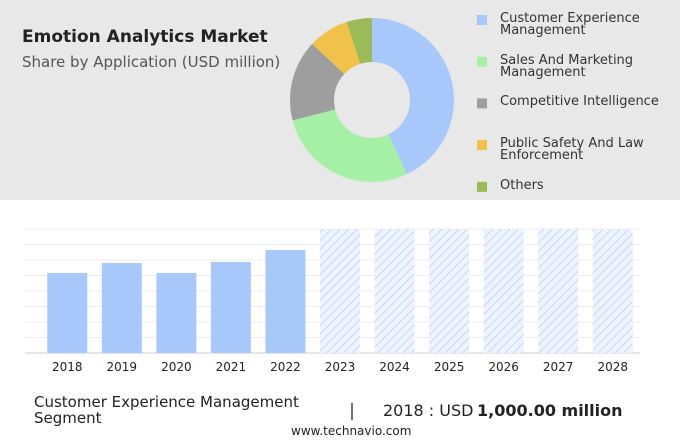 The width and height of the screenshot is (680, 440). What do you see at coordinates (67, 367) in the screenshot?
I see `x-tick-label: 2018` at bounding box center [67, 367].